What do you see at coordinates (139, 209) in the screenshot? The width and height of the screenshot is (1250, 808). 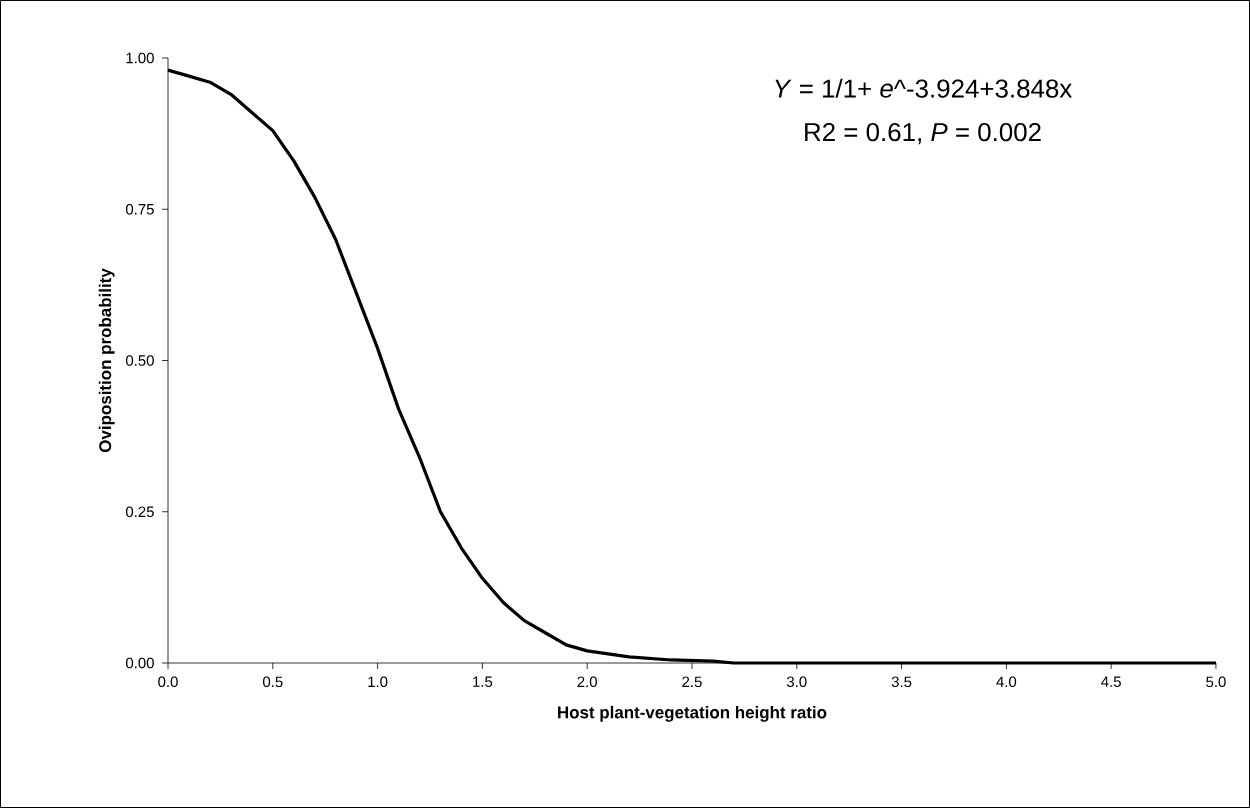 I see `y-tick-label: 0.75` at bounding box center [139, 209].